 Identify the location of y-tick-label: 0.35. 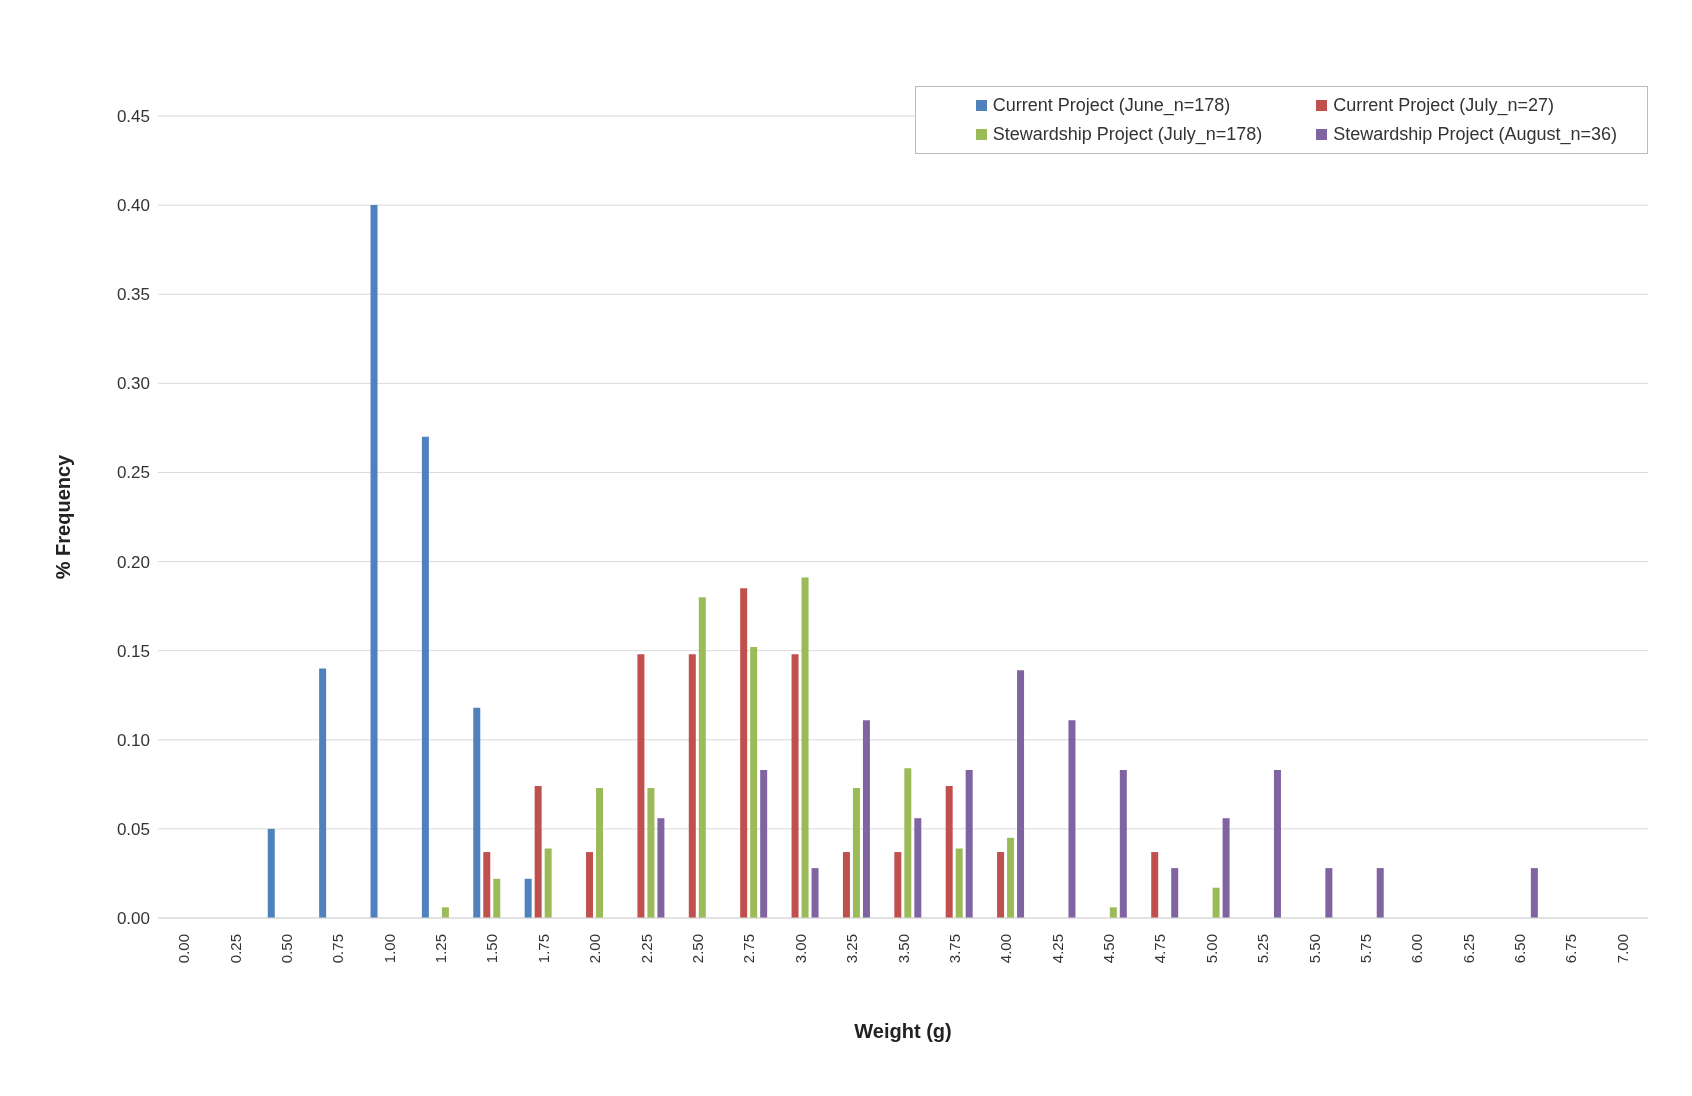
(133, 295).